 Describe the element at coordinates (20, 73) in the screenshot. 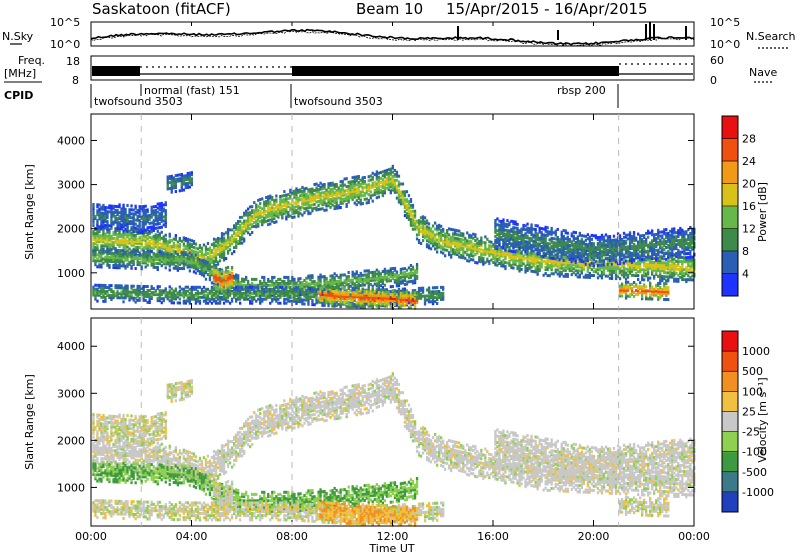

I see `freq-unit-label: [MHz]` at that location.